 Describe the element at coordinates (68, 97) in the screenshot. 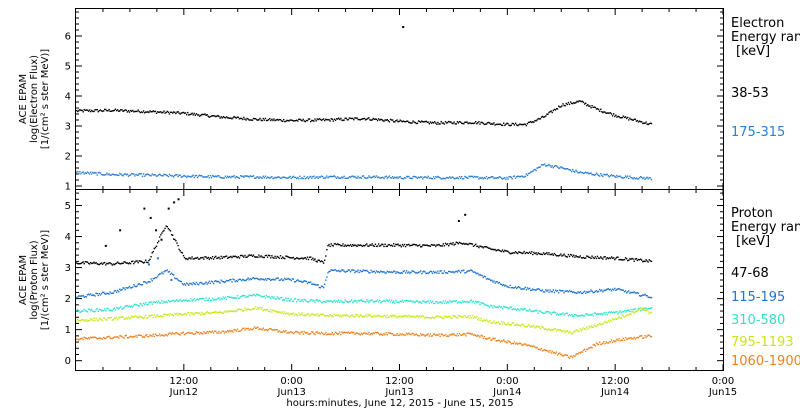

I see `y-tick-label: 4` at that location.